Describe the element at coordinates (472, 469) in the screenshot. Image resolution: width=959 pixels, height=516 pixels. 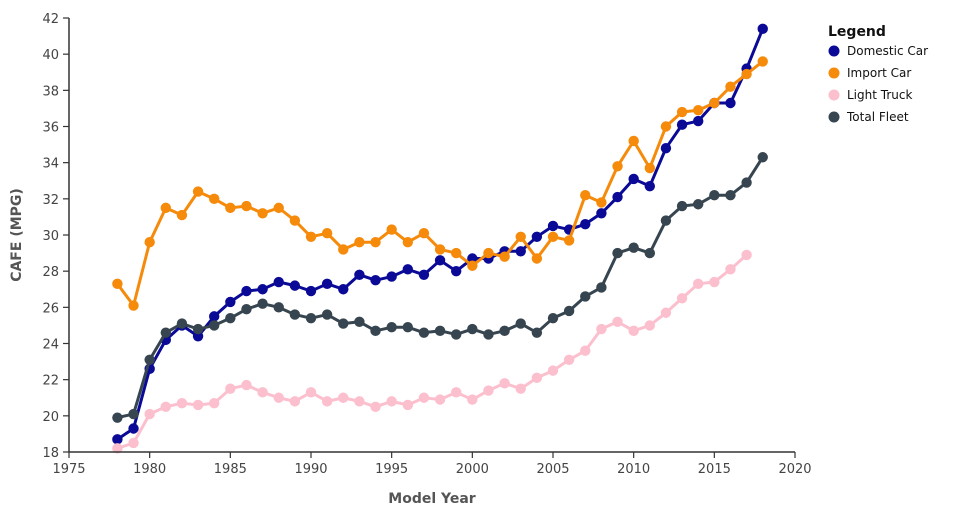
I see `x-tick-label: 2000` at that location.